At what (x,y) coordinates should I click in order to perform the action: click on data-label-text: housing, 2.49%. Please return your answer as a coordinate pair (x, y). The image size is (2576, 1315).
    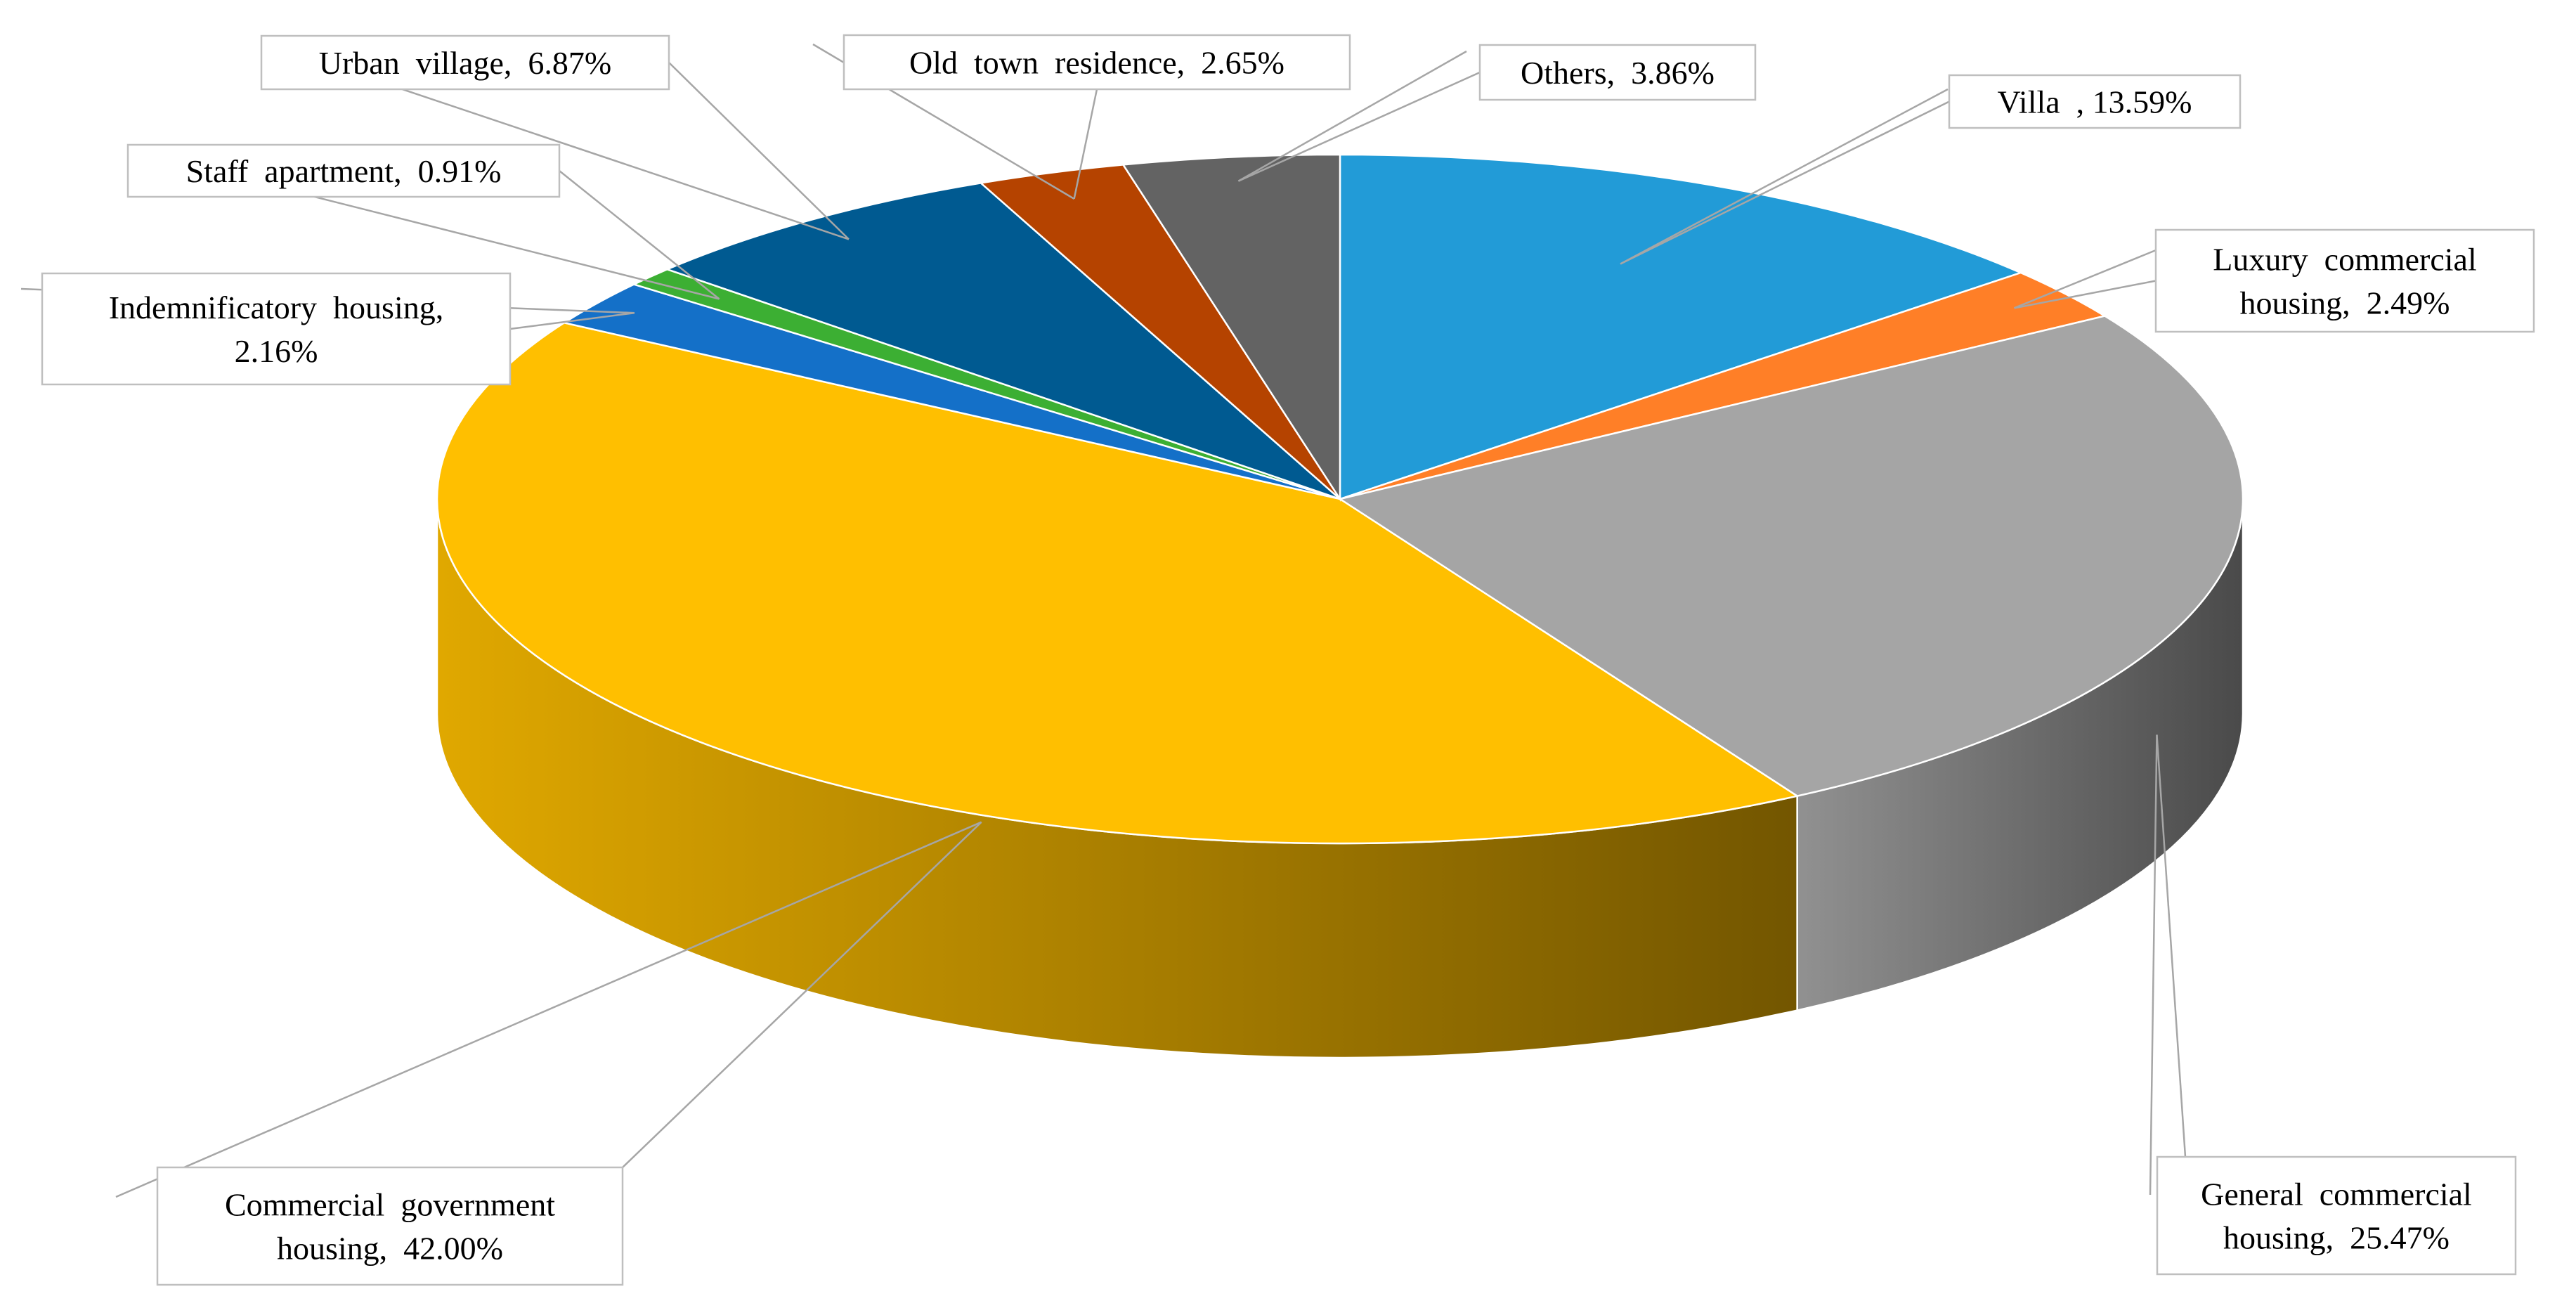
    Looking at the image, I should click on (2345, 303).